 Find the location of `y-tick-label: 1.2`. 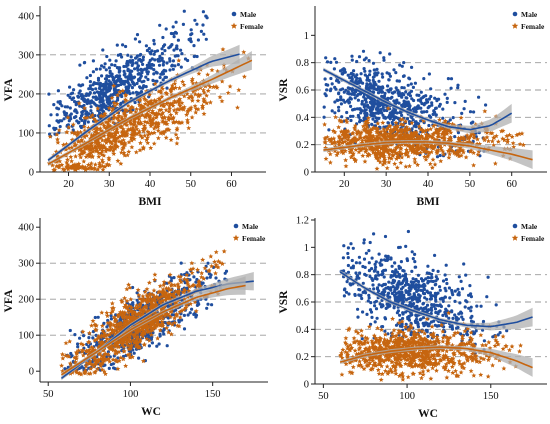

y-tick-label: 1.2 is located at coordinates (302, 221).